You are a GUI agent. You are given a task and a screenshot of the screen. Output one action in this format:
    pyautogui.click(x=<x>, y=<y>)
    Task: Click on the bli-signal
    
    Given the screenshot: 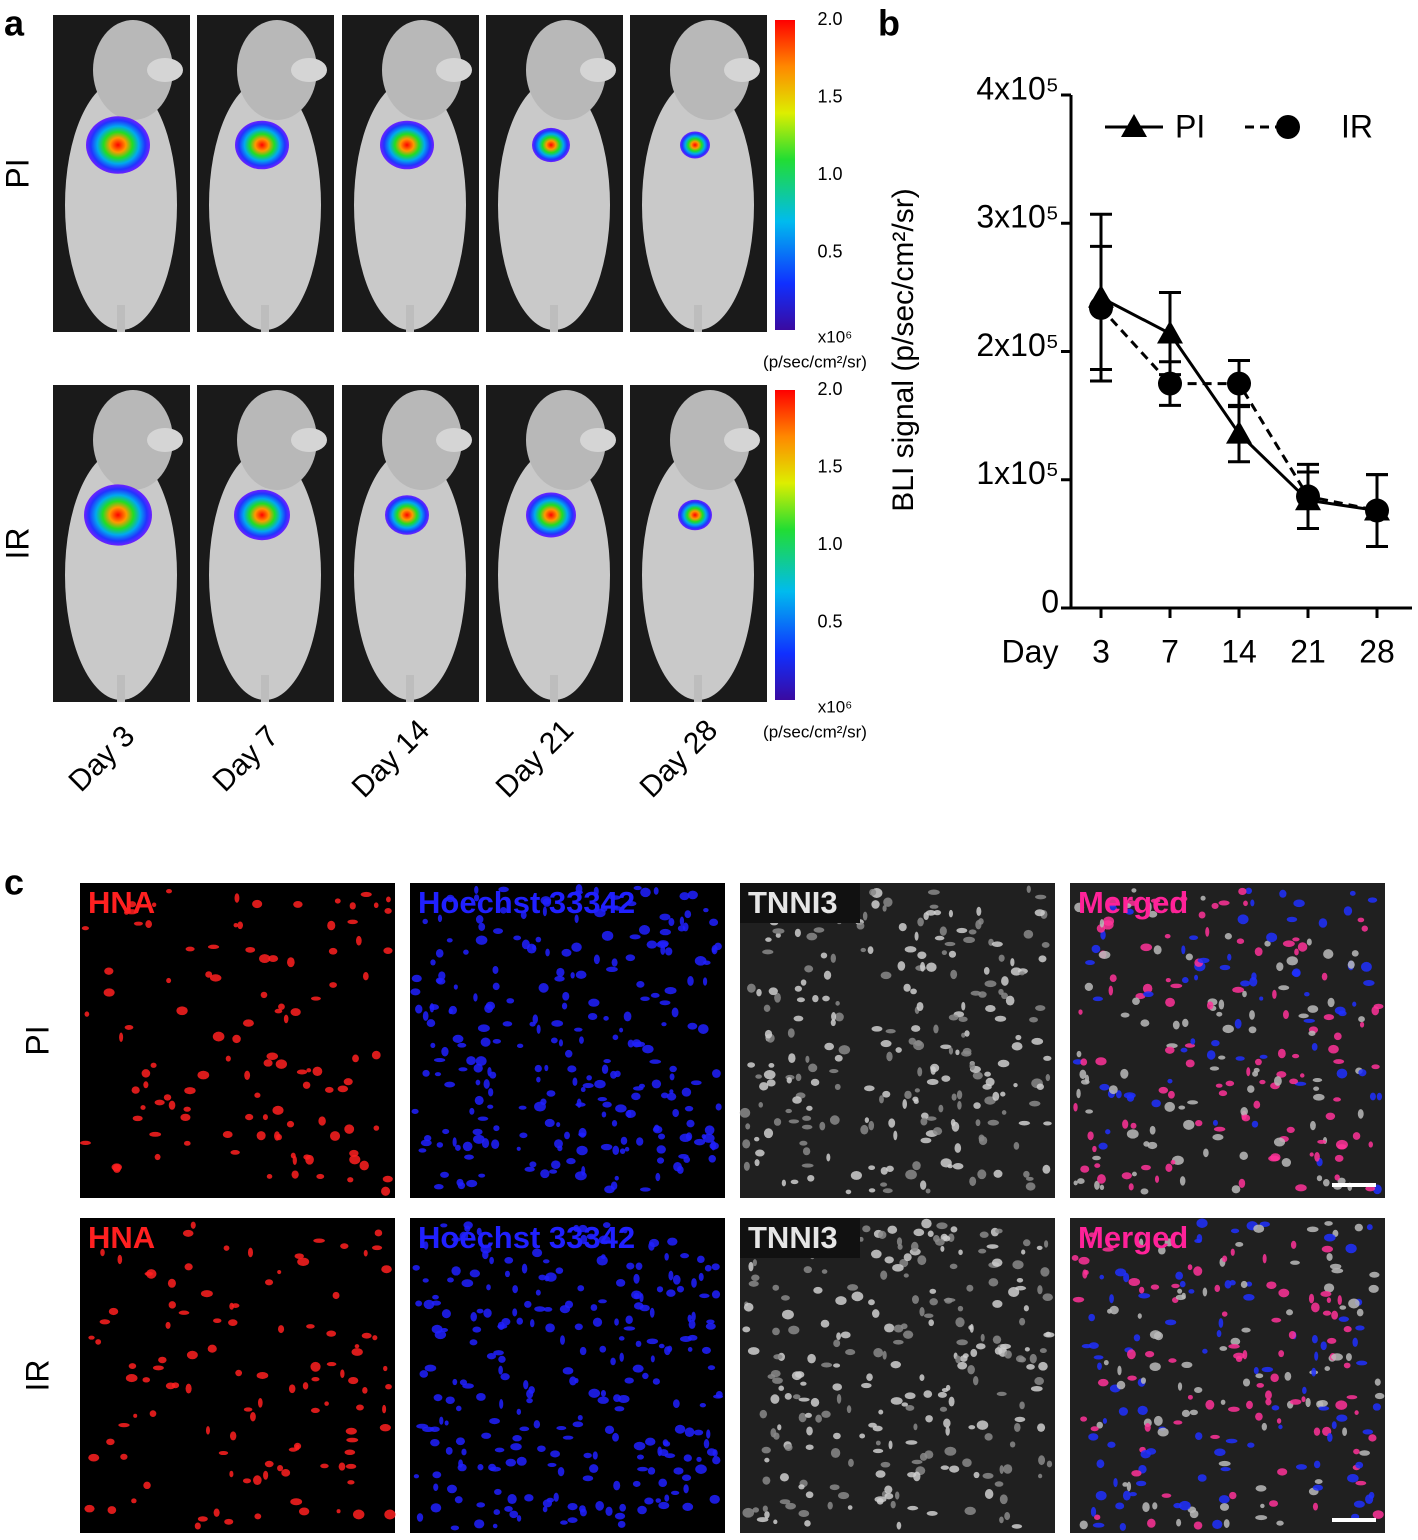 What is the action you would take?
    pyautogui.click(x=118, y=515)
    